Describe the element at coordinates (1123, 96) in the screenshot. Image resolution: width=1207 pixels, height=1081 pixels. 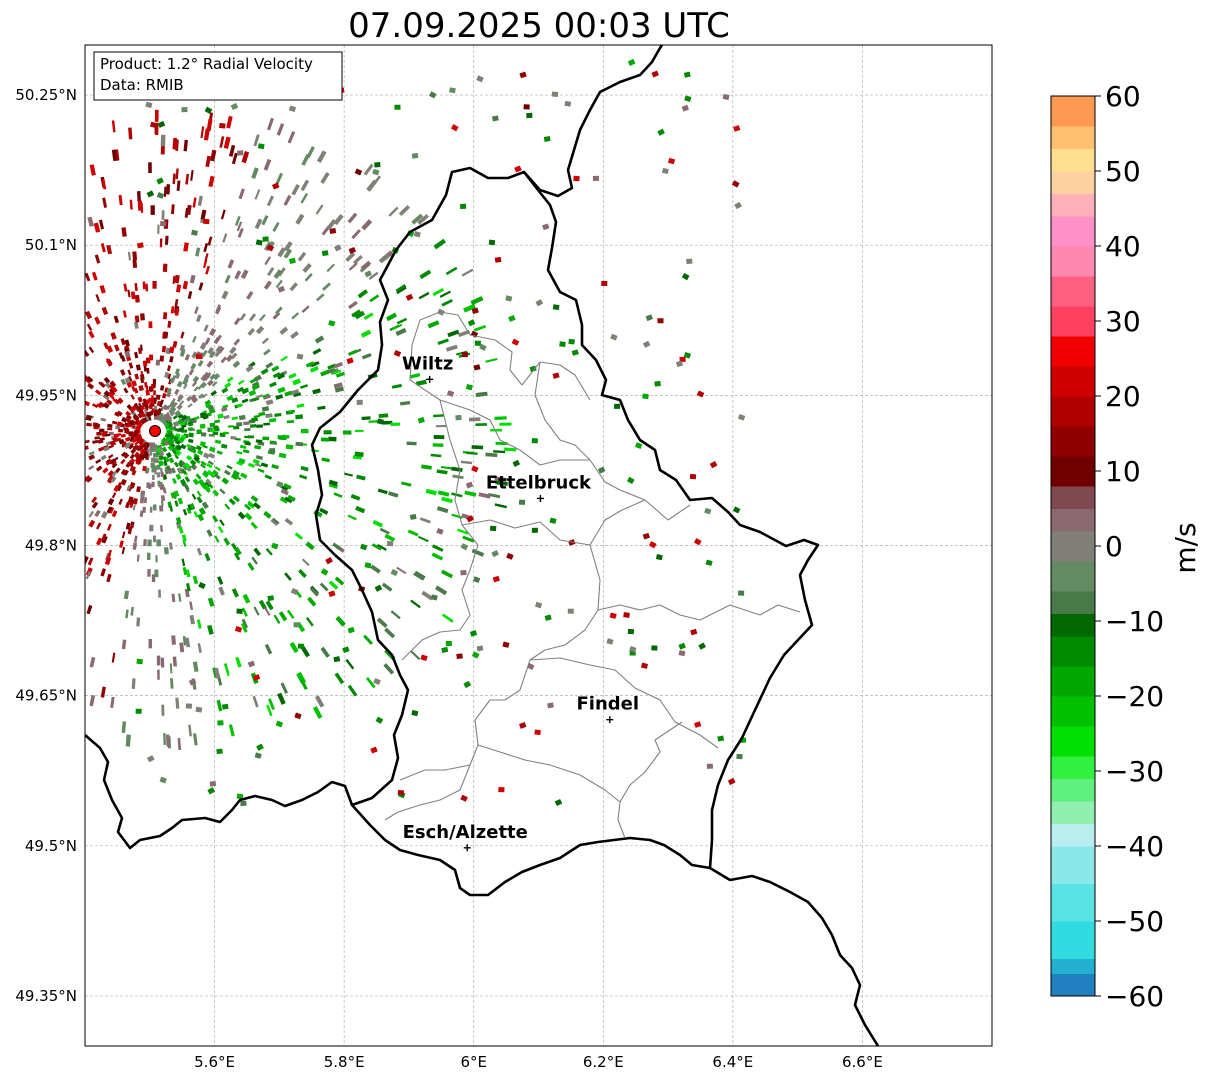
I see `colorbar-tick-label: 60` at that location.